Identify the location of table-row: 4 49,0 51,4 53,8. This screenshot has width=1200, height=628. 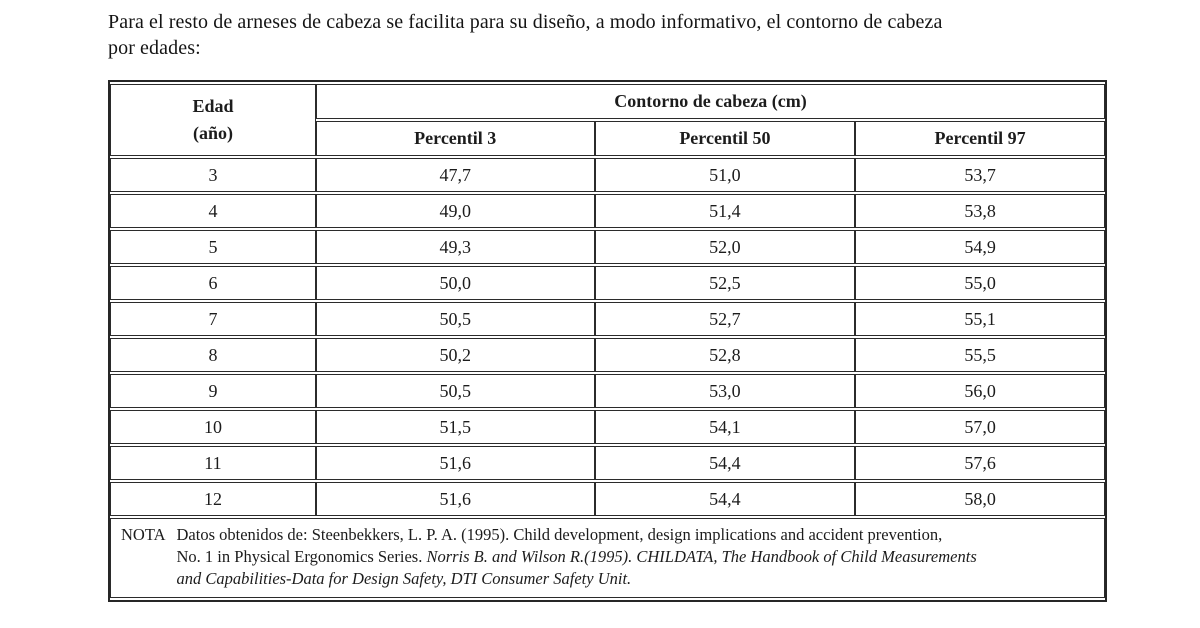
(607, 211).